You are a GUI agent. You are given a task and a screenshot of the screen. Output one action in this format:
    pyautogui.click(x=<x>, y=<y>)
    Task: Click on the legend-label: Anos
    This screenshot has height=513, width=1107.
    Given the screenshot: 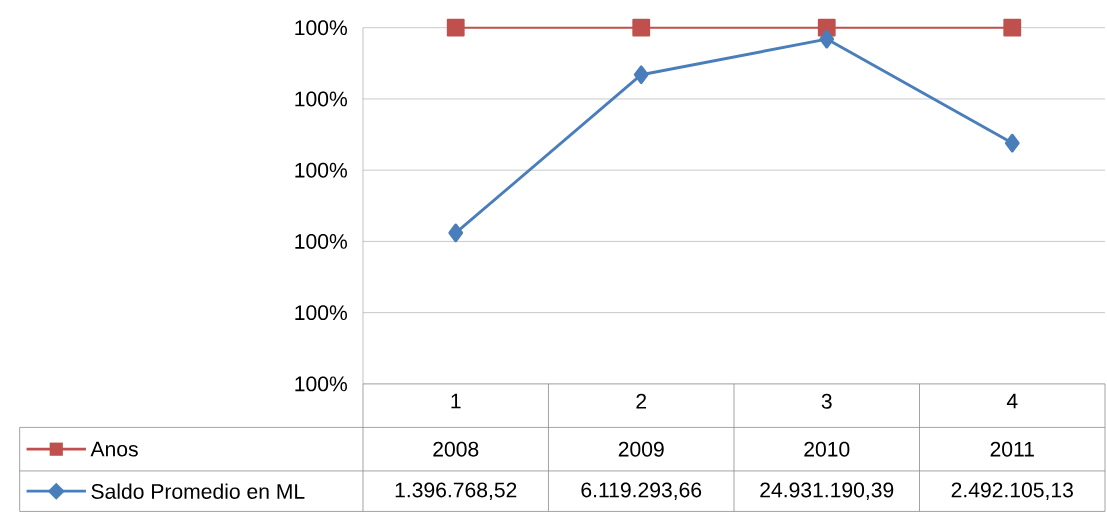 What is the action you would take?
    pyautogui.click(x=114, y=449)
    